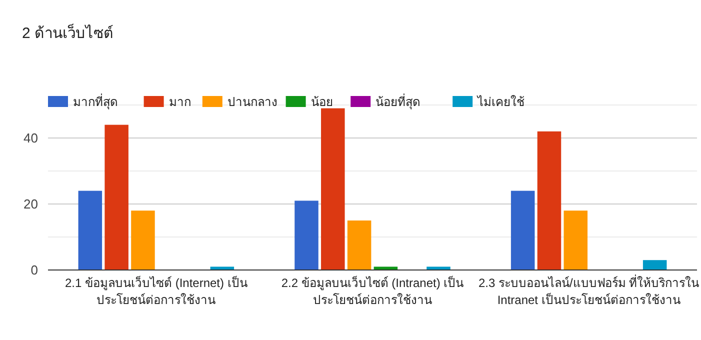 The image size is (701, 340). I want to click on x-tick-label: 2.3 ระบบออนไลน์/แบบฟอร์ม ที่ให้บริการใน Intranet เป็นประโยชน์ต่อการใช้งาน, so click(589, 290).